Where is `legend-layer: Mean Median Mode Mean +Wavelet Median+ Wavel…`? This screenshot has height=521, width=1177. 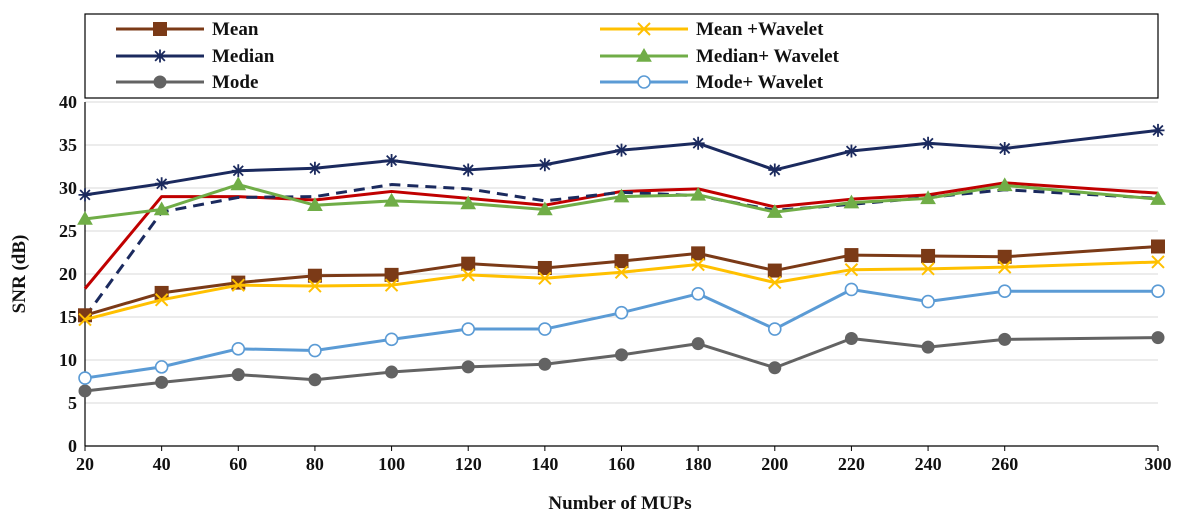
legend-layer: Mean Median Mode Mean +Wavelet Median+ Wavel… is located at coordinates (478, 56).